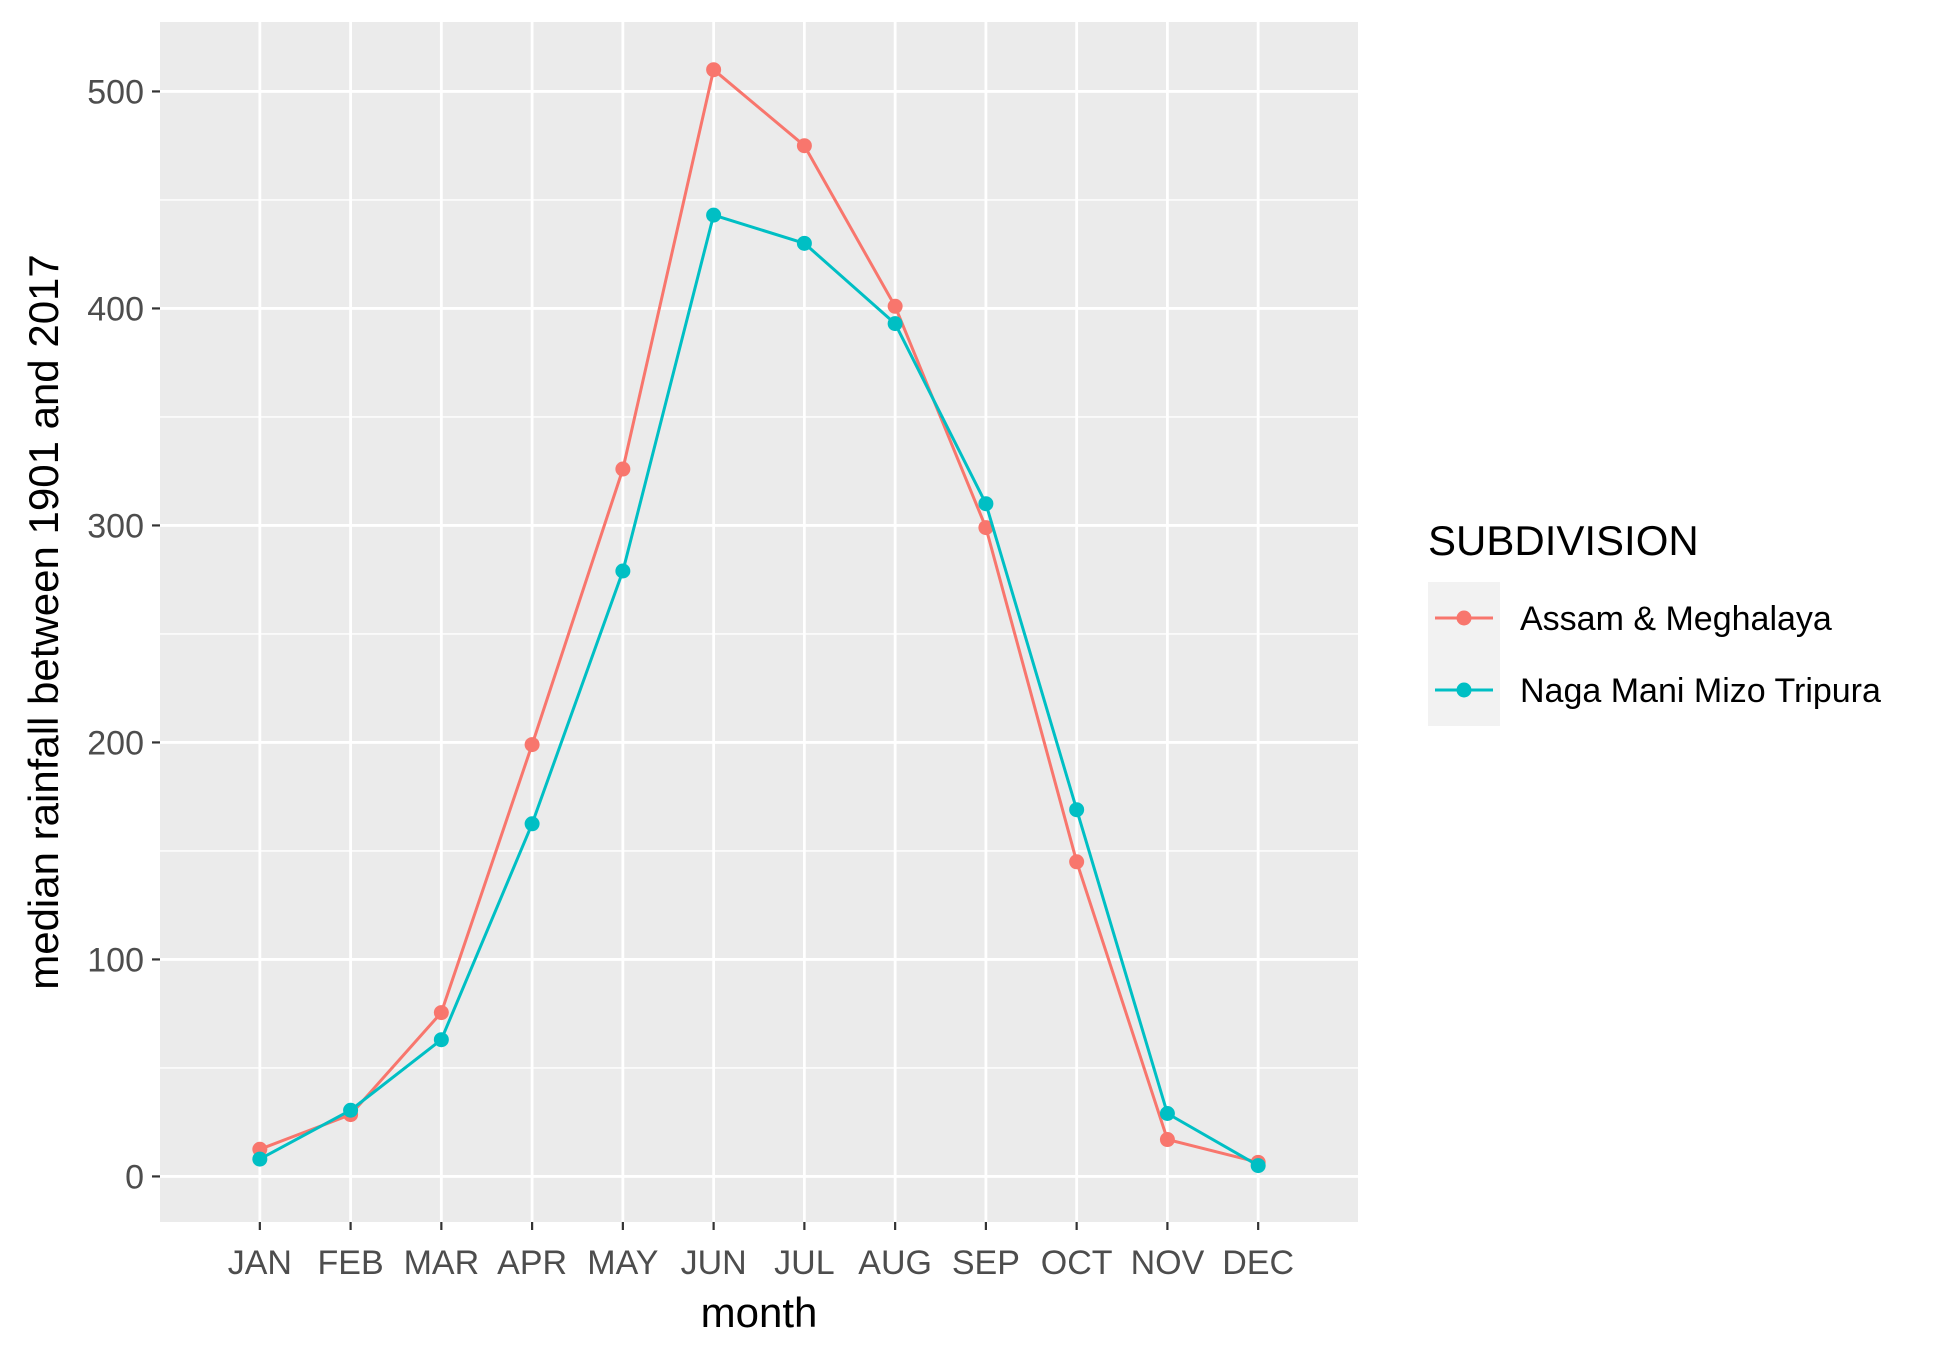 The image size is (1950, 1354). What do you see at coordinates (134, 1177) in the screenshot?
I see `y-tick-label: 0` at bounding box center [134, 1177].